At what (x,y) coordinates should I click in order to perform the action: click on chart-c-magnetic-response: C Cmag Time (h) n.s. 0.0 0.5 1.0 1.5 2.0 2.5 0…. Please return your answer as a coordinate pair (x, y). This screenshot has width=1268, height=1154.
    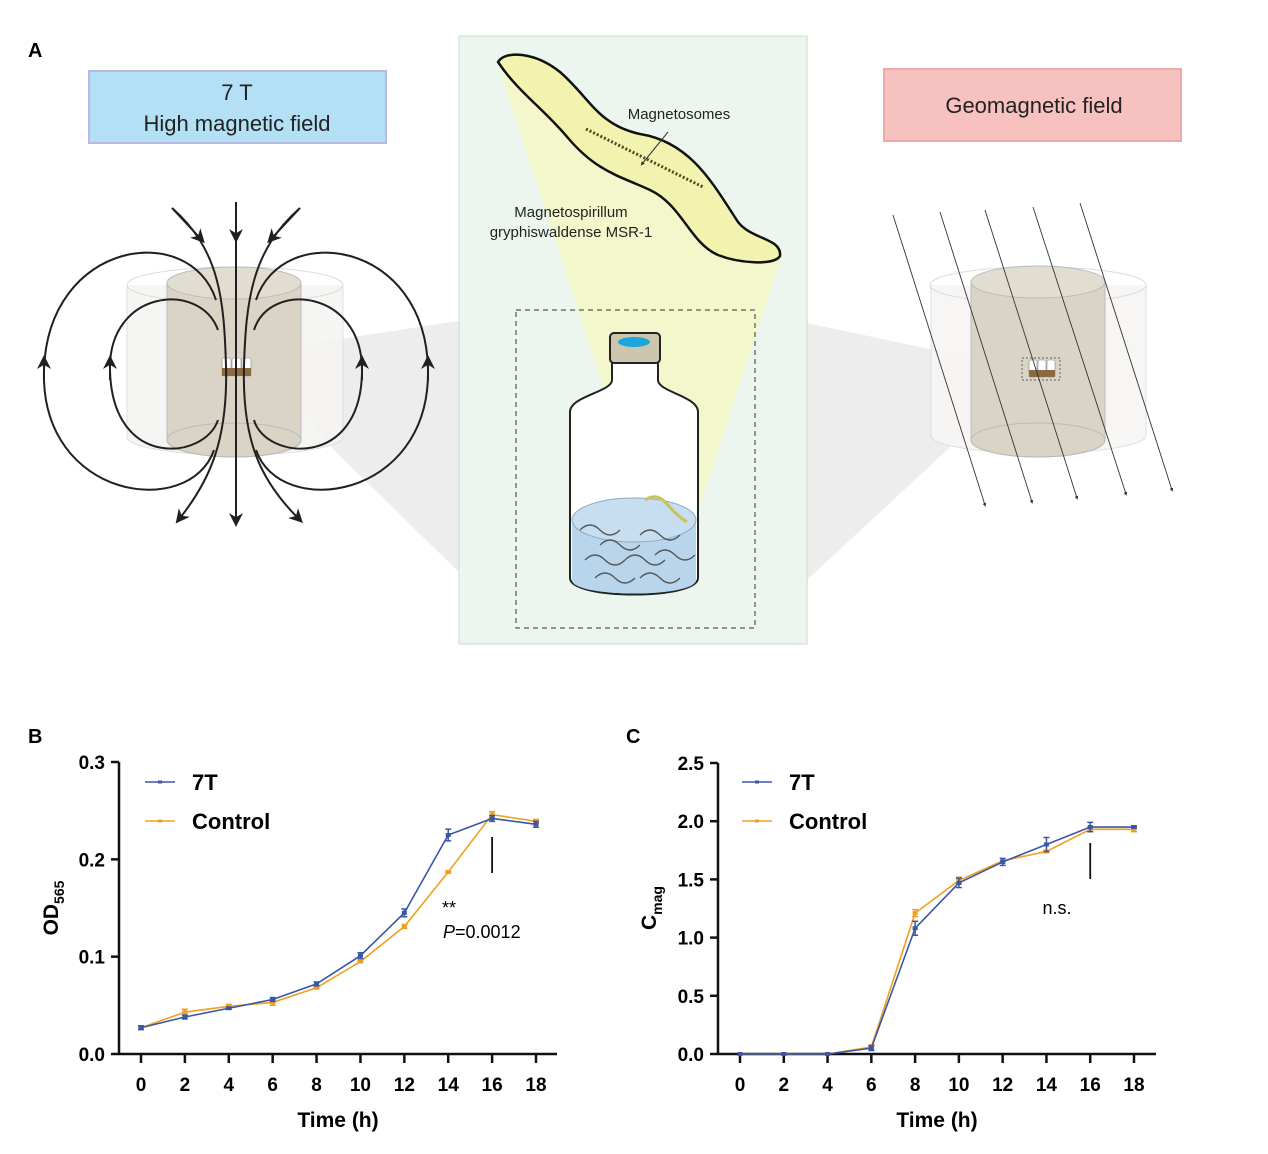
    Looking at the image, I should click on (891, 929).